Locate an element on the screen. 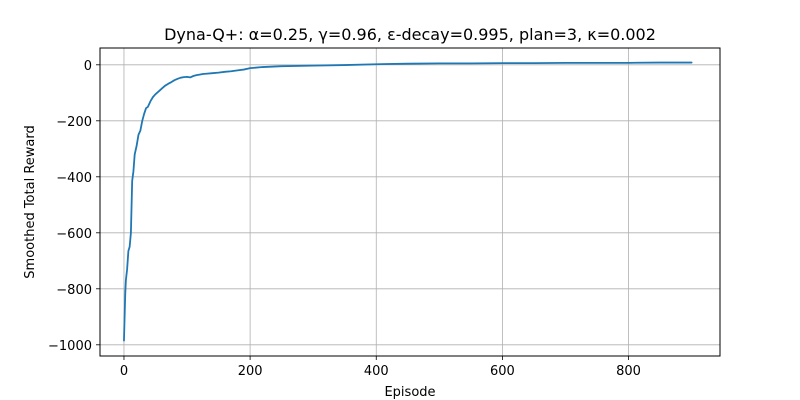  x-tick-label: 200 is located at coordinates (250, 371).